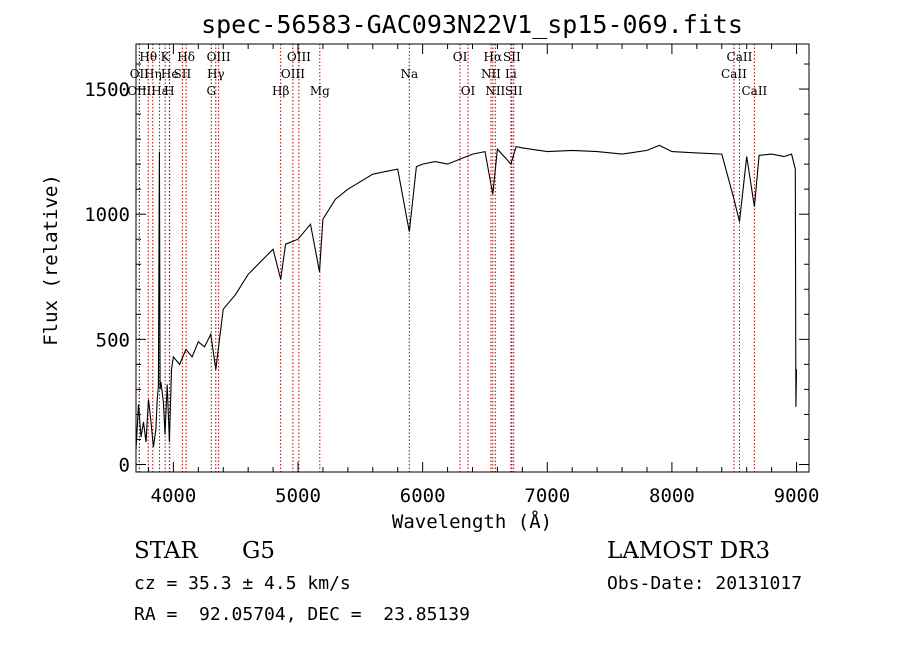 The width and height of the screenshot is (900, 649). Describe the element at coordinates (166, 551) in the screenshot. I see `object-class: STAR` at that location.